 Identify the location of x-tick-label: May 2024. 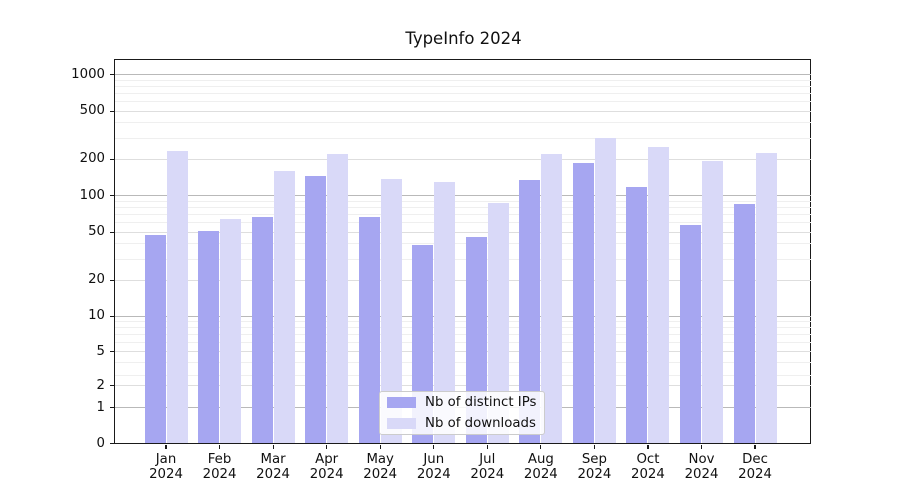
(380, 466).